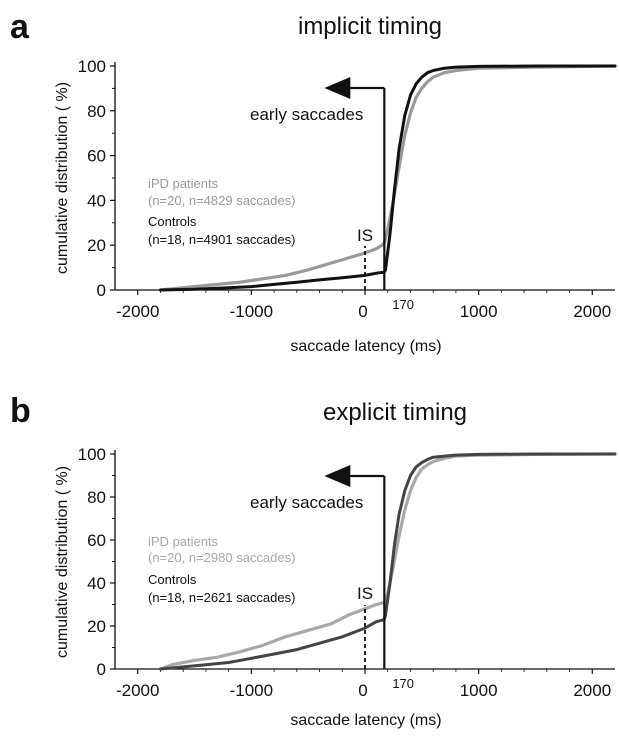 Image resolution: width=619 pixels, height=737 pixels. I want to click on legend-controls-detail: (n=18, n=2621 saccades), so click(221, 597).